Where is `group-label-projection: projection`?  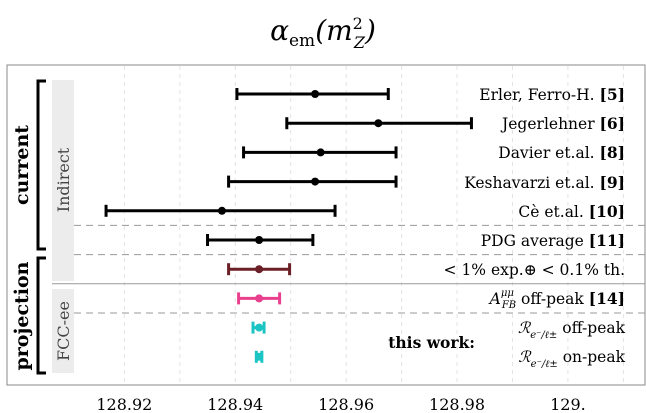 group-label-projection: projection is located at coordinates (22, 315).